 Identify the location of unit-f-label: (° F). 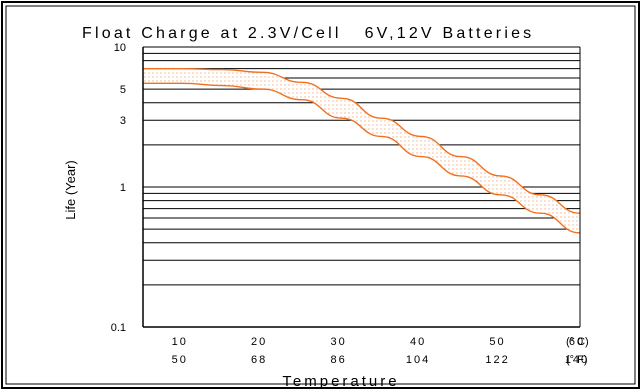
(577, 360).